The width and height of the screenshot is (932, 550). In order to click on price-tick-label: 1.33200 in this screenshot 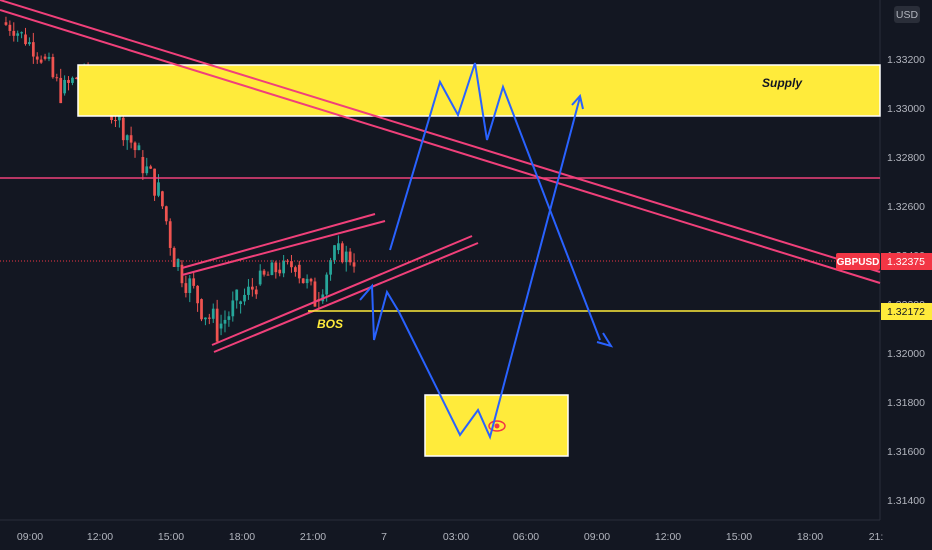, I will do `click(906, 60)`.